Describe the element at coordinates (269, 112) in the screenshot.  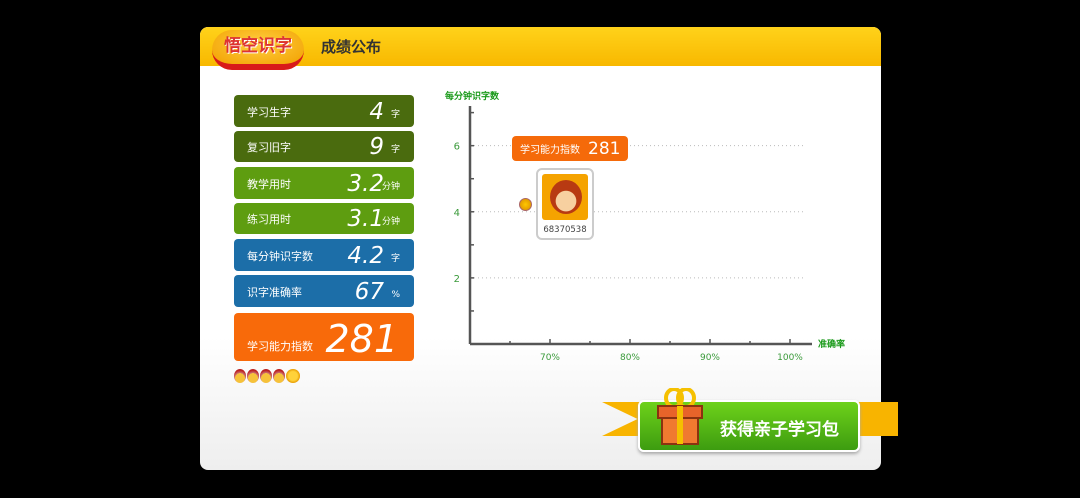
I see `stat-label: 学习生字` at that location.